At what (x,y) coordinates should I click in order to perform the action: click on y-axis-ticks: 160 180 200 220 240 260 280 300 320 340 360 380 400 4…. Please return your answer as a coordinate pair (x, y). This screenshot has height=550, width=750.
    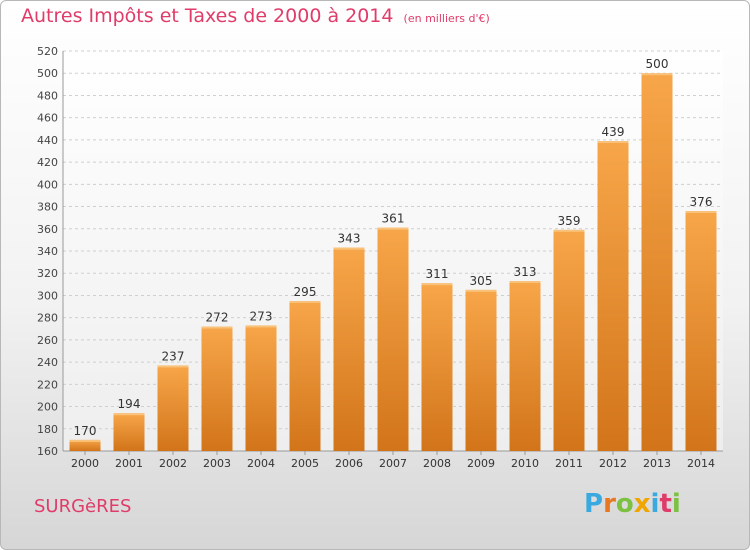
    Looking at the image, I should click on (47, 251).